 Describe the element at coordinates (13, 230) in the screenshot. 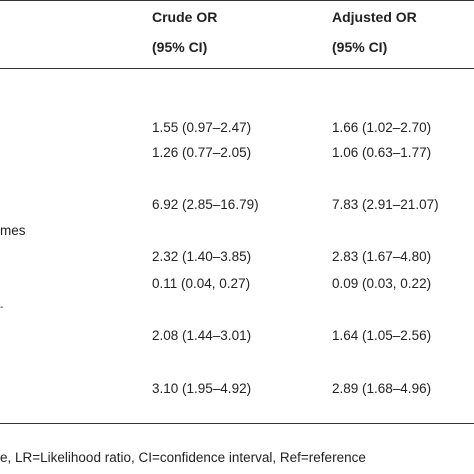

I see `row-label-fragment: mes` at that location.